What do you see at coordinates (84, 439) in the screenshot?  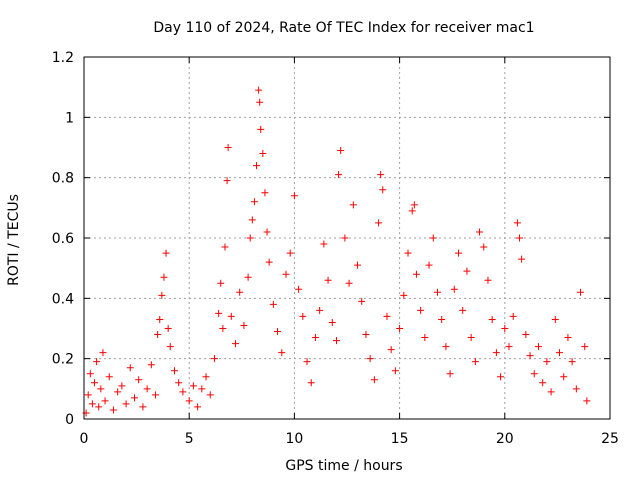 I see `x-tick-label: 0` at bounding box center [84, 439].